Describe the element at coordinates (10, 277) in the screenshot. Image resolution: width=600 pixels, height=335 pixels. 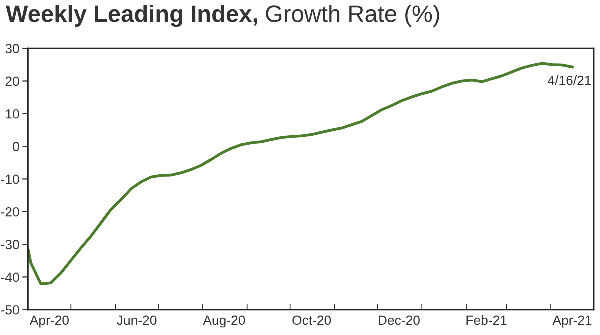
I see `y-tick-label: -40` at that location.